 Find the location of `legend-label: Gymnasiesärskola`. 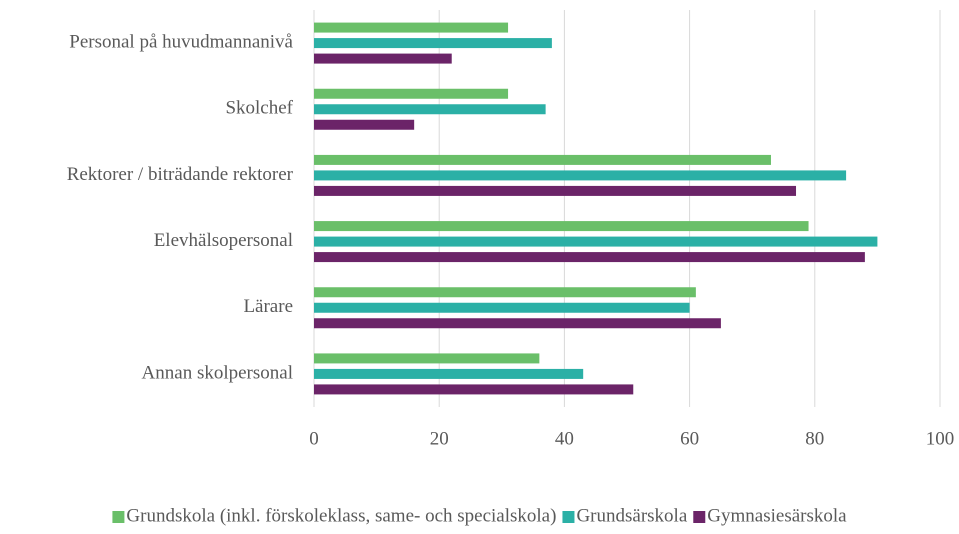

legend-label: Gymnasiesärskola is located at coordinates (777, 515).